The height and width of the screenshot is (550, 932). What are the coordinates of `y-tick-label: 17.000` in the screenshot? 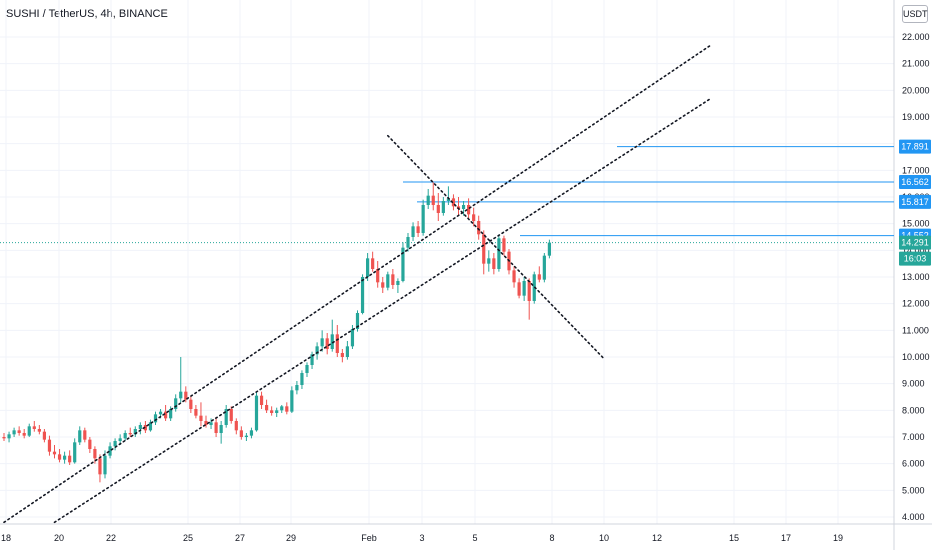 It's located at (916, 170).